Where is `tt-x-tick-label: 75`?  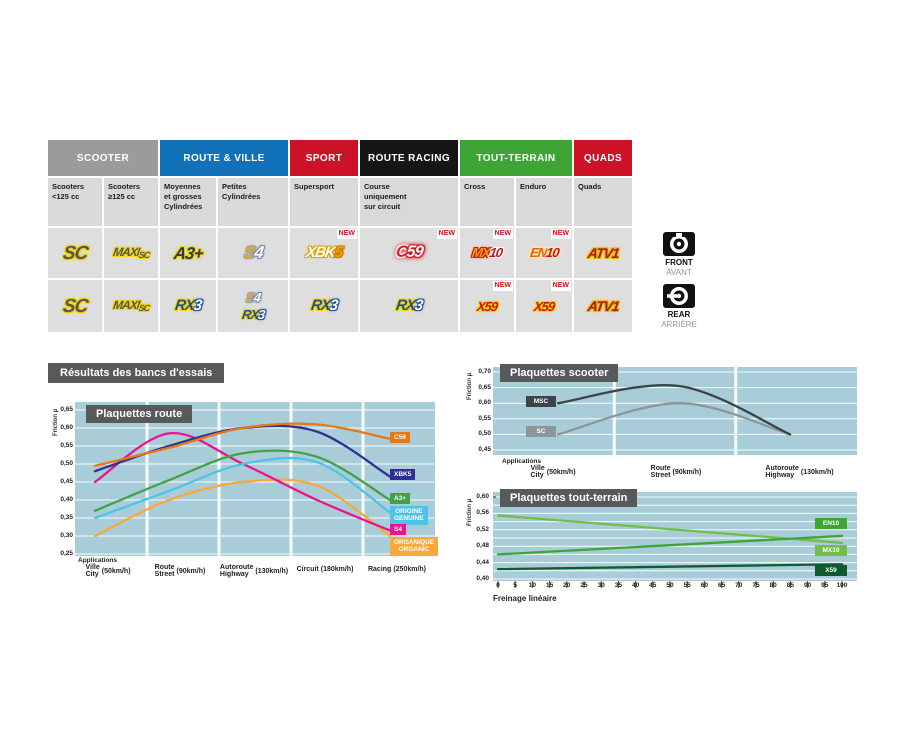
tt-x-tick-label: 75 is located at coordinates (756, 585).